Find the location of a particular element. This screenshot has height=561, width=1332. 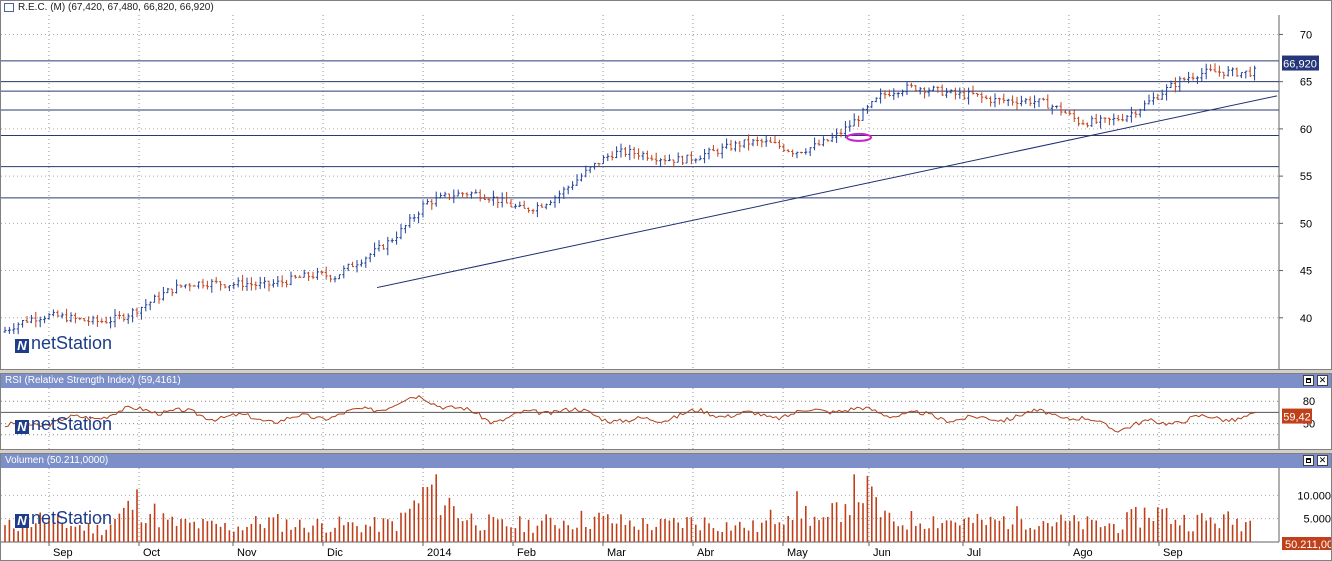

y-tick-label: 40 is located at coordinates (1306, 319).